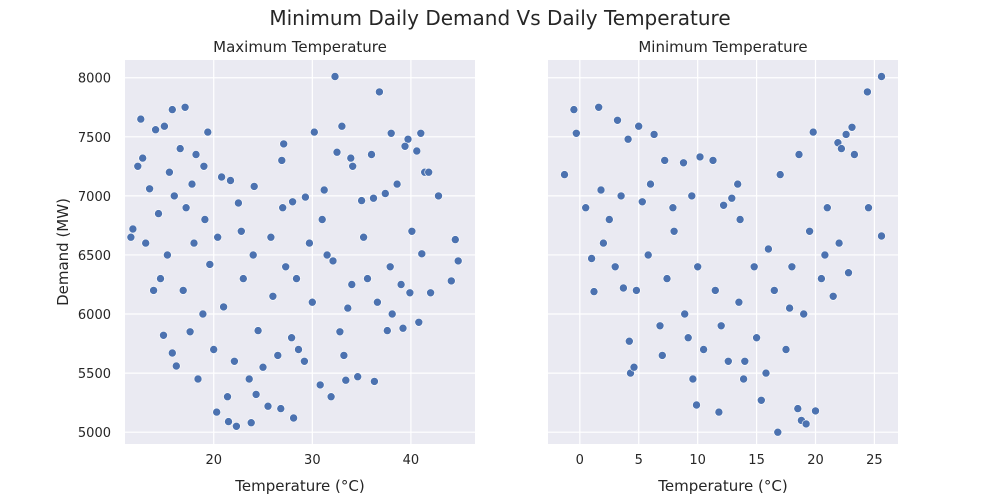 The image size is (1000, 500). I want to click on x-ticks-min: 0 5 10 15 20 25, so click(729, 460).